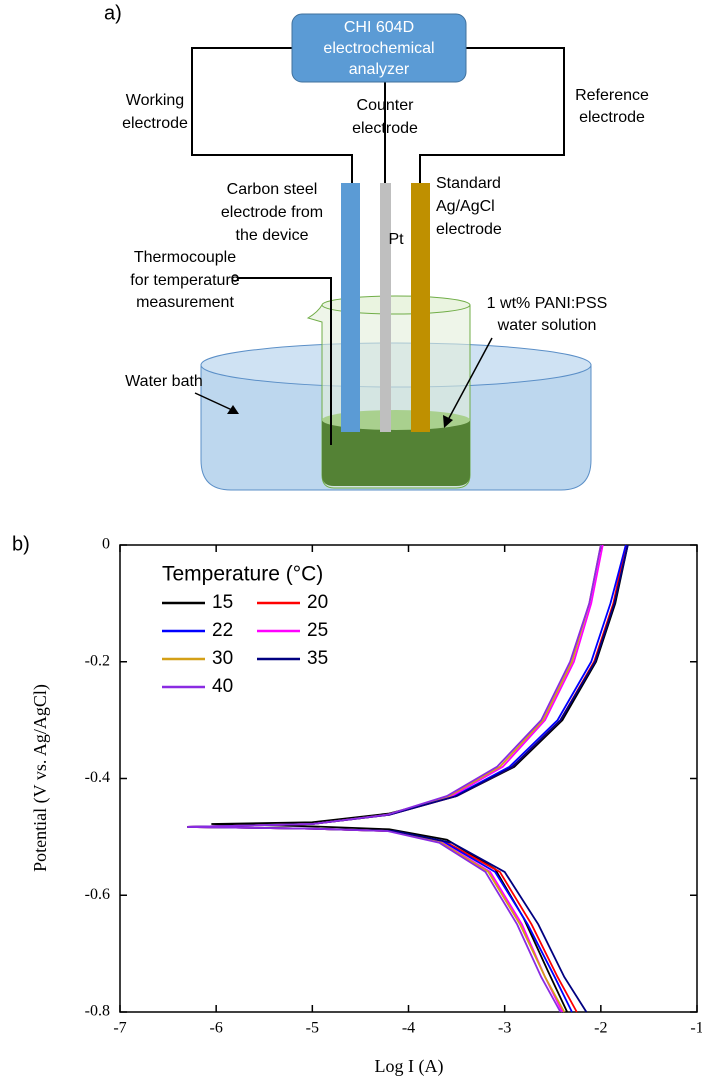  I want to click on analyzer-box, so click(379, 48).